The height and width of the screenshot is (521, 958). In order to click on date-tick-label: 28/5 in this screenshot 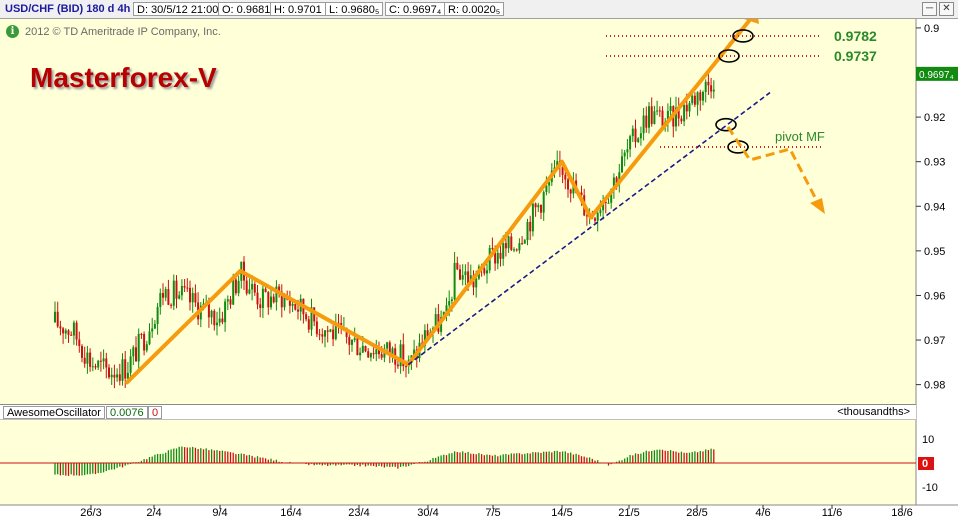, I will do `click(696, 513)`.